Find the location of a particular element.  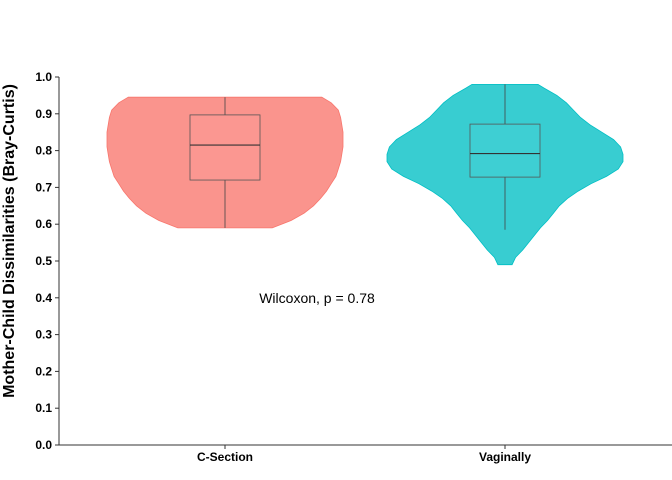

y-tick-label: 0.5 is located at coordinates (43, 261).